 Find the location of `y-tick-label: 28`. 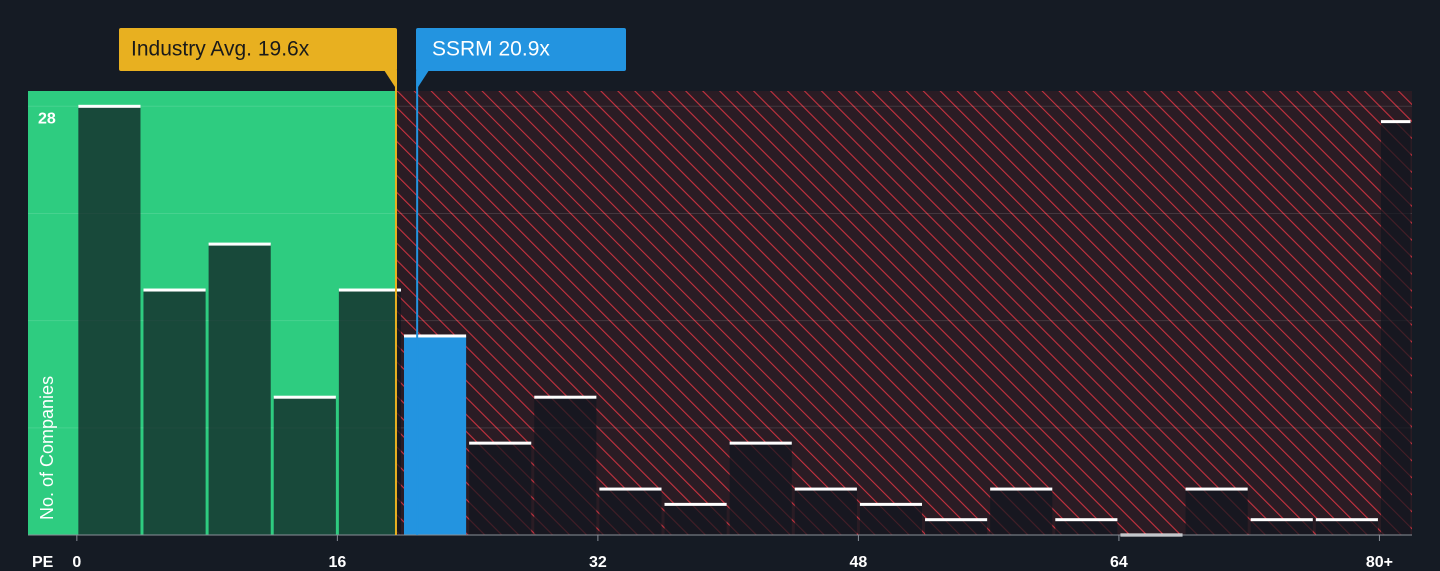

y-tick-label: 28 is located at coordinates (47, 119).